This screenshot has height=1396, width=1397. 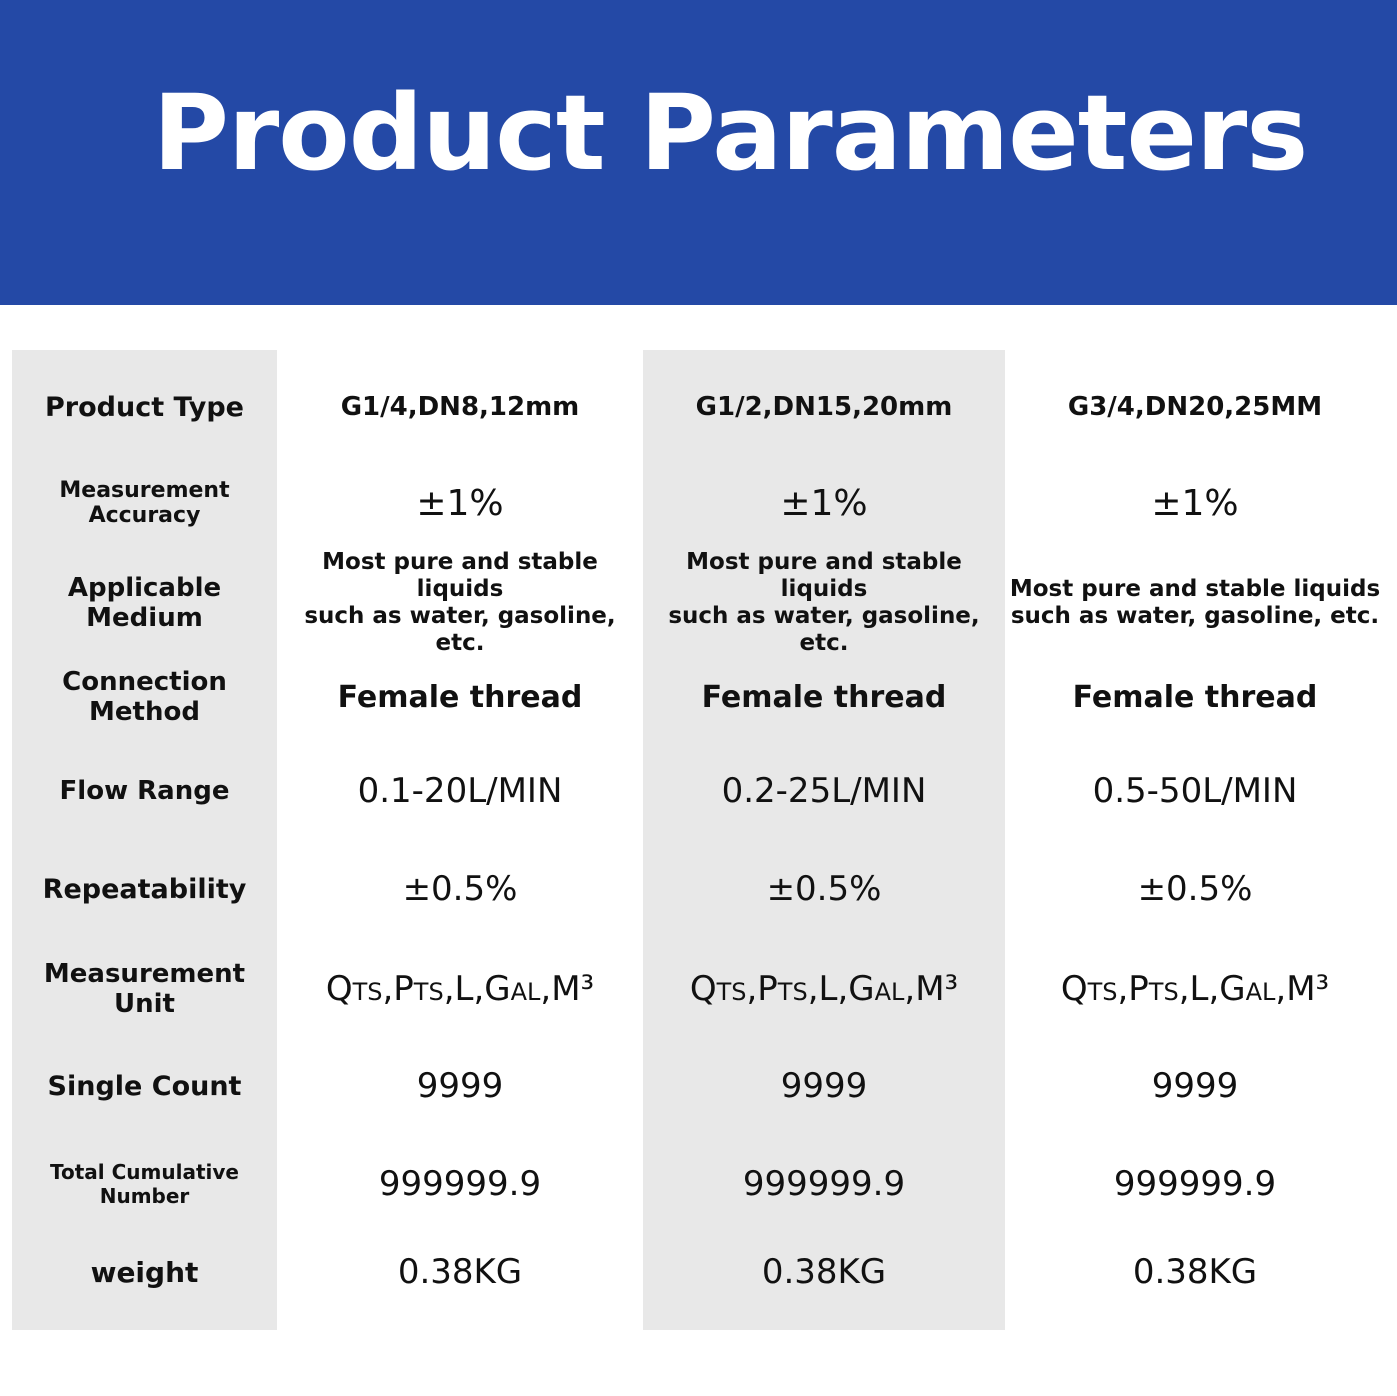 I want to click on page-title: Product Parameters, so click(x=730, y=133).